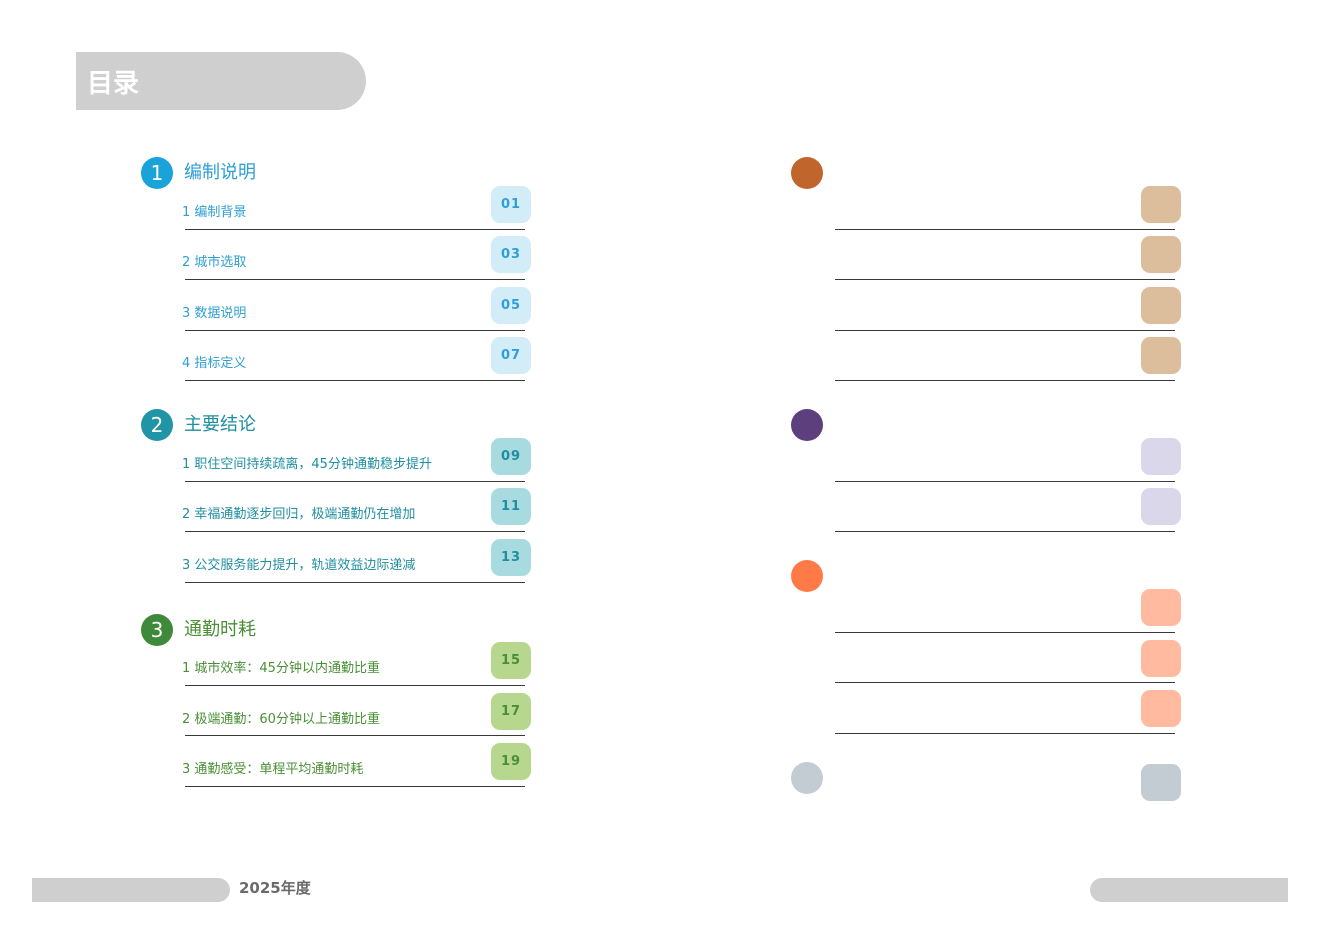 The width and height of the screenshot is (1323, 936). Describe the element at coordinates (299, 565) in the screenshot. I see `toc-item-2-3: 3 公交服务能力提升，轨道效益边际递减` at that location.